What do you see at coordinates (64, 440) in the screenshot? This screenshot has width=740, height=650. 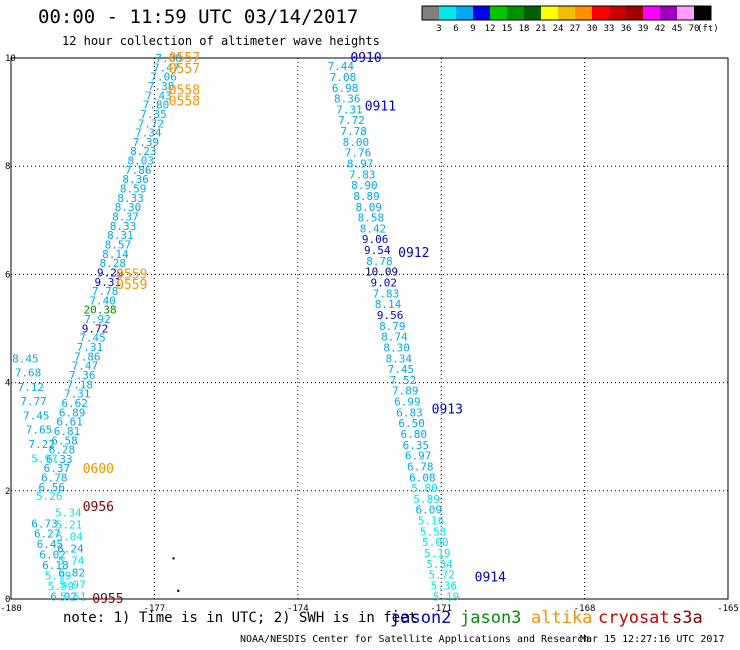 I see `swh-value-label: 6.58` at bounding box center [64, 440].